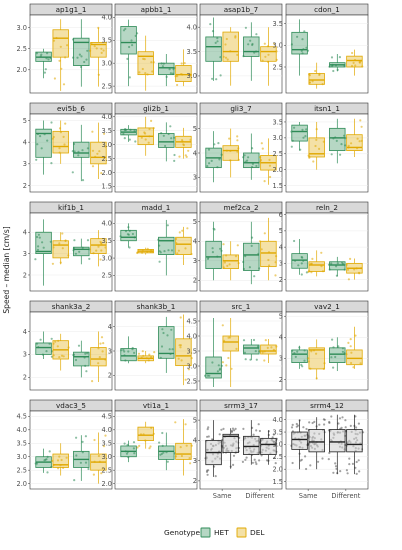 The image size is (402, 550). I want to click on box-different-het, so click(337, 355).